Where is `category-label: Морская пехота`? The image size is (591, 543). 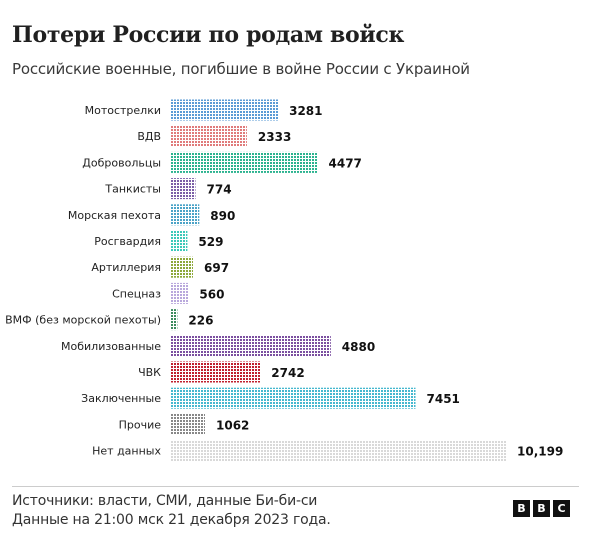 category-label: Морская пехота is located at coordinates (114, 215).